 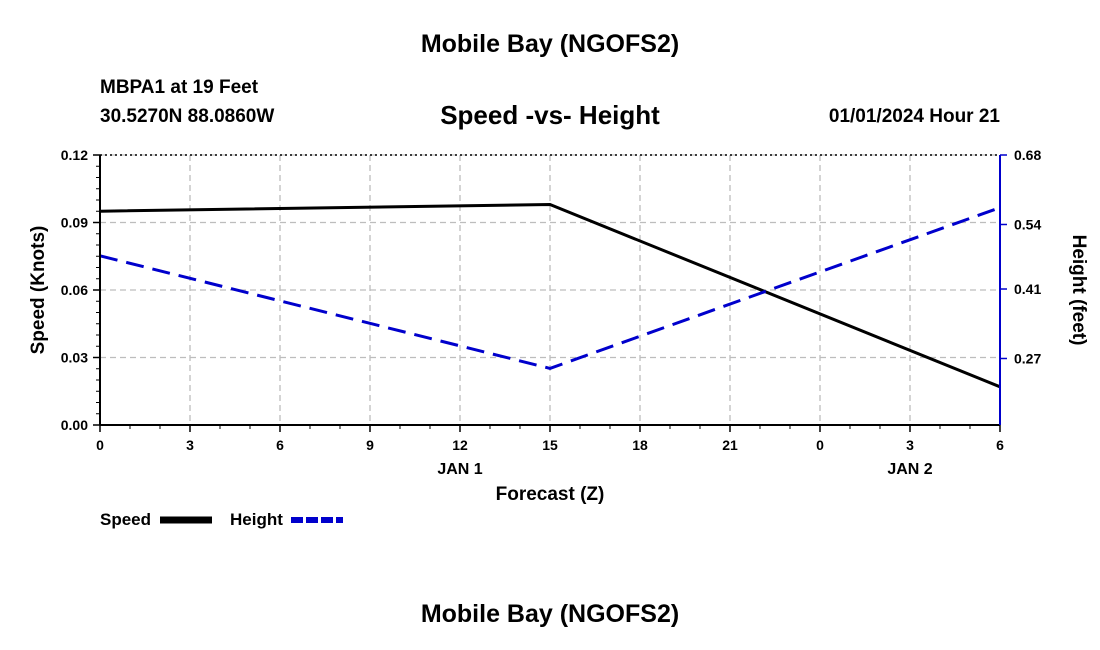 What do you see at coordinates (1027, 289) in the screenshot?
I see `y-right-tick-label: 0.41` at bounding box center [1027, 289].